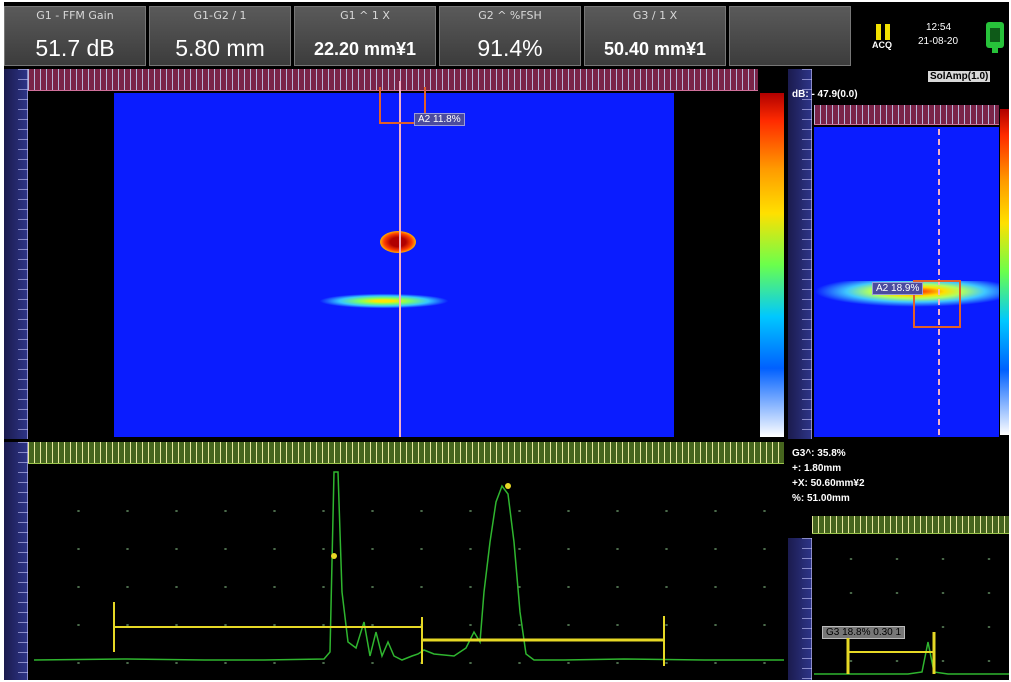 The height and width of the screenshot is (682, 1011). Describe the element at coordinates (510, 15) in the screenshot. I see `reading-label: G2 ^ %FSH` at that location.